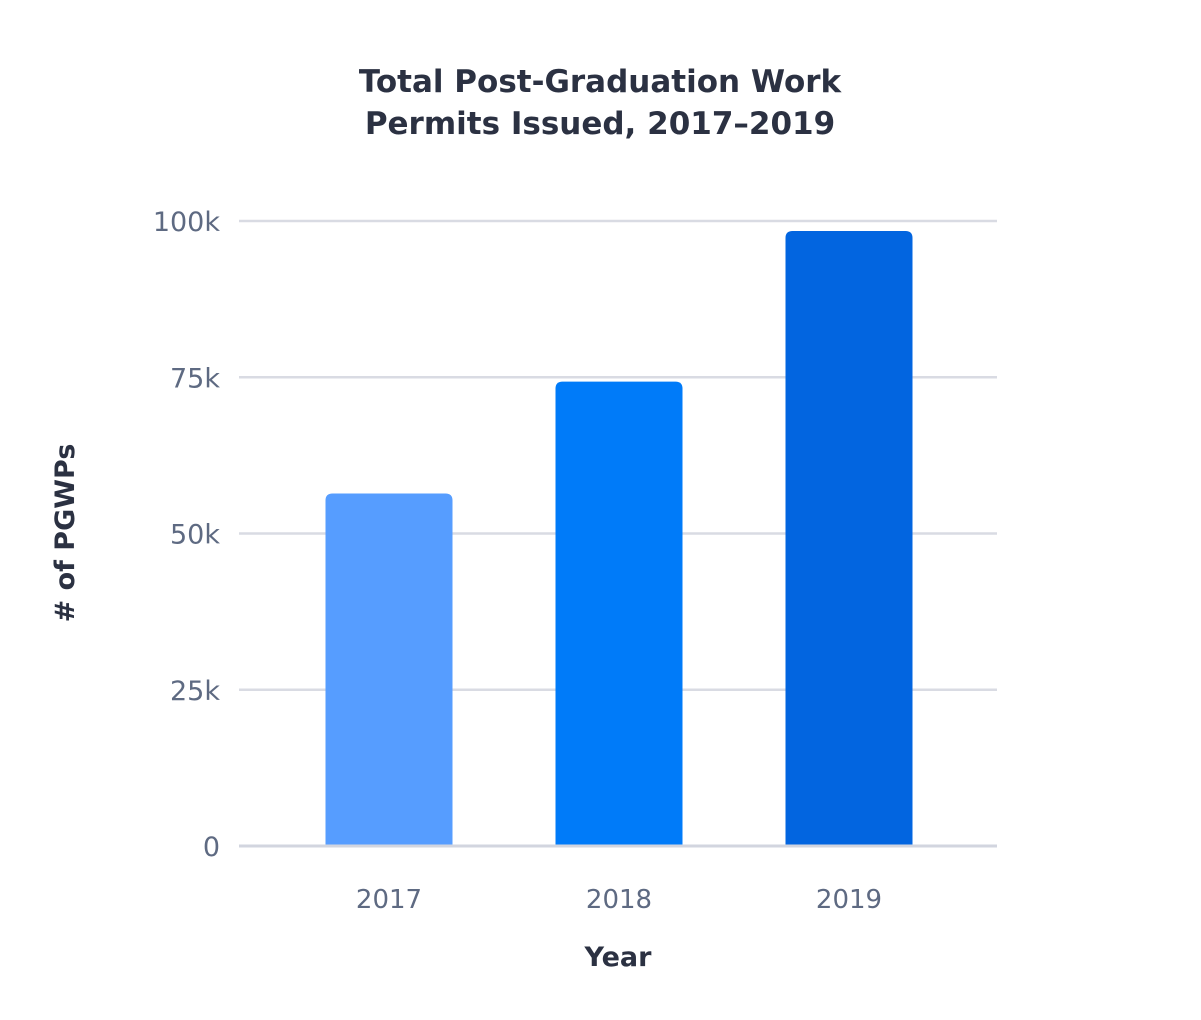 This screenshot has width=1201, height=1020. I want to click on y-tick-label: 100k, so click(187, 222).